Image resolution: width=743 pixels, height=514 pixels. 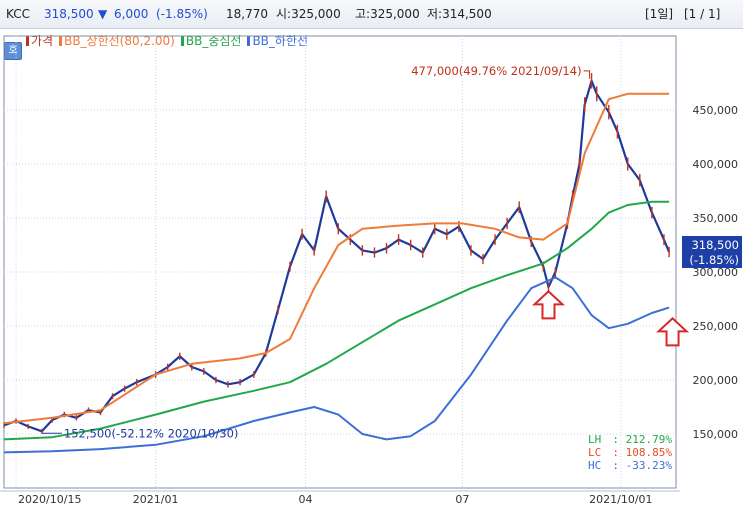 What do you see at coordinates (716, 218) in the screenshot?
I see `y-tick-label: 350,000` at bounding box center [716, 218].